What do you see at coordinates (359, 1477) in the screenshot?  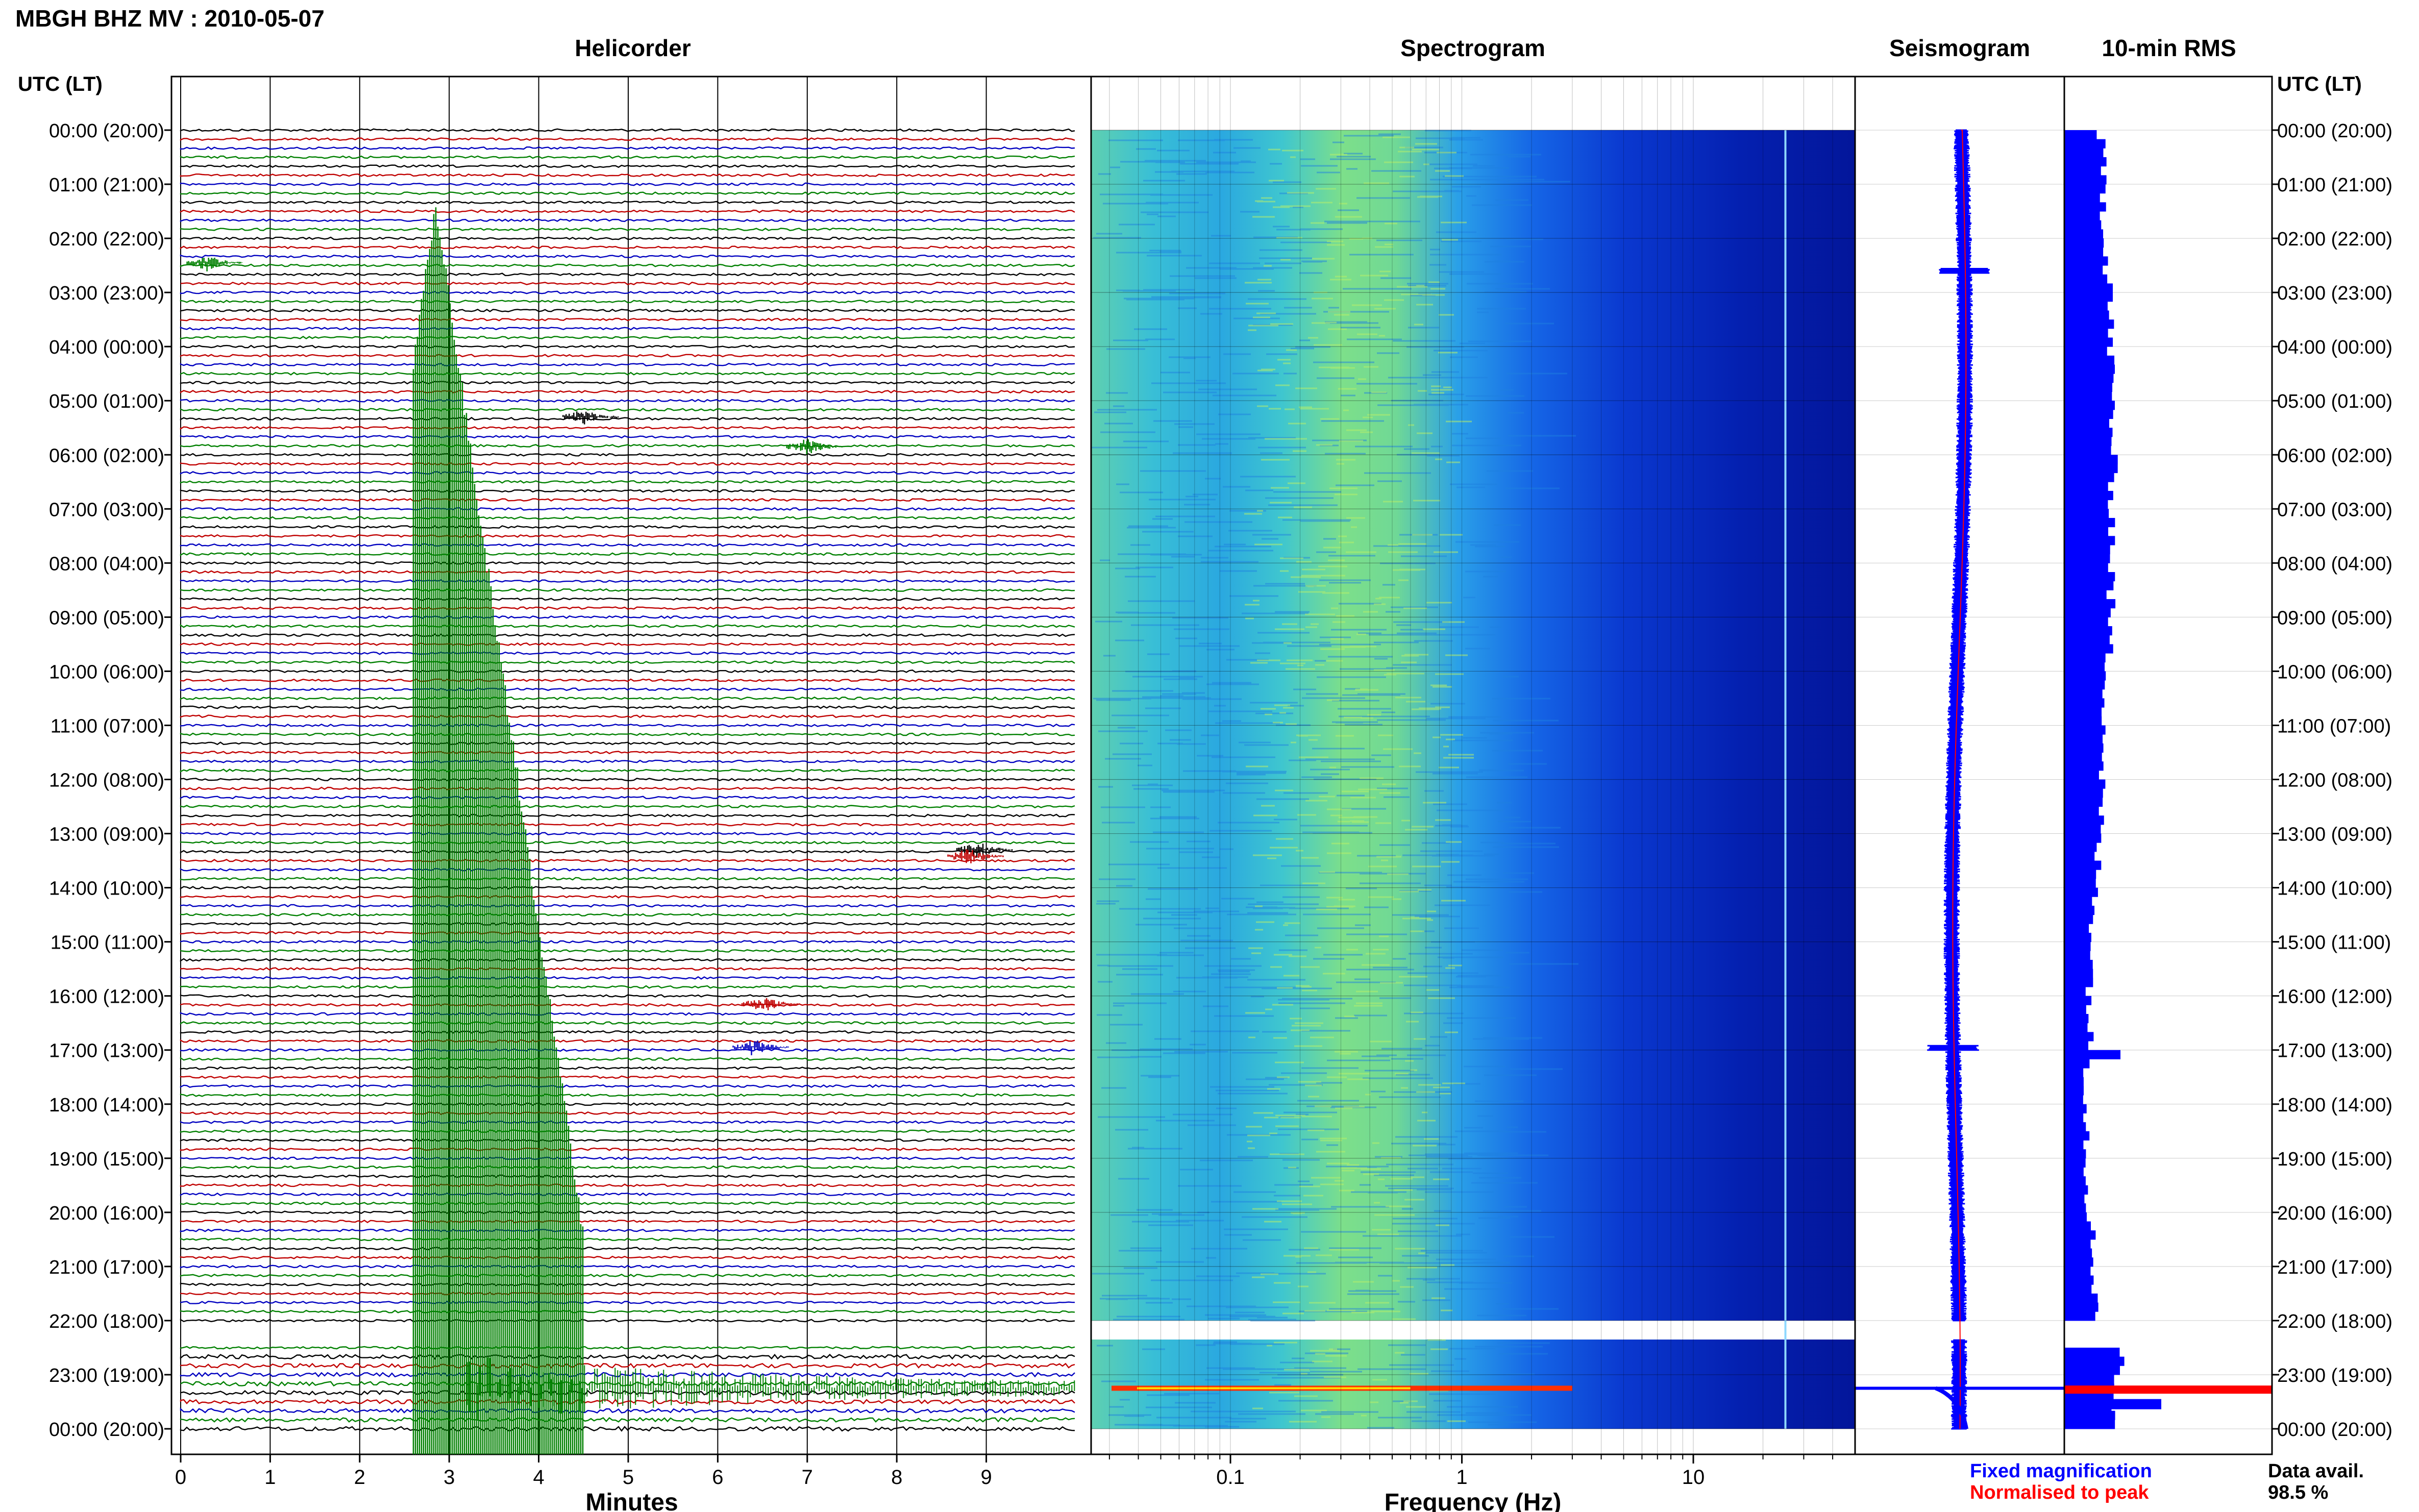 I see `helicorder-tick-label: 2` at bounding box center [359, 1477].